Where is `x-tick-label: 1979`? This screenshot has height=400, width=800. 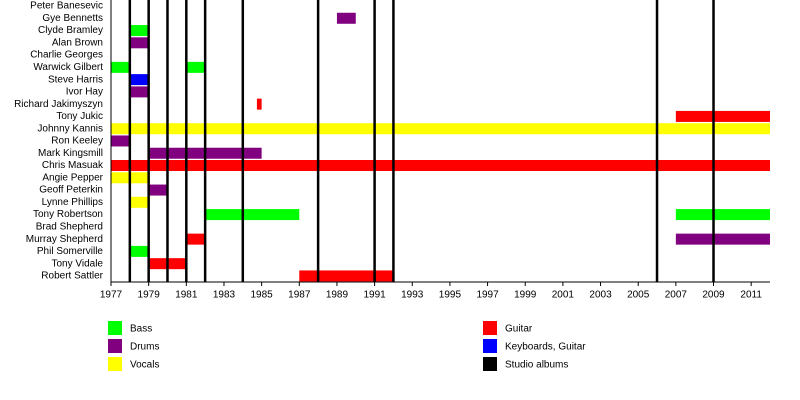 x-tick-label: 1979 is located at coordinates (149, 295).